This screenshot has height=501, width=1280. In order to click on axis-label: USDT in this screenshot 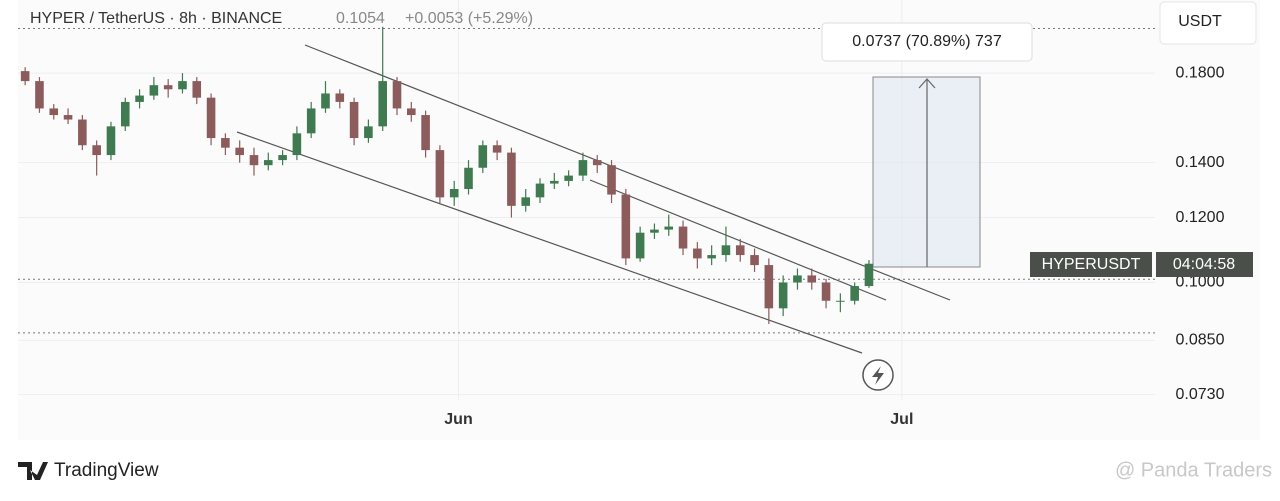, I will do `click(1200, 21)`.